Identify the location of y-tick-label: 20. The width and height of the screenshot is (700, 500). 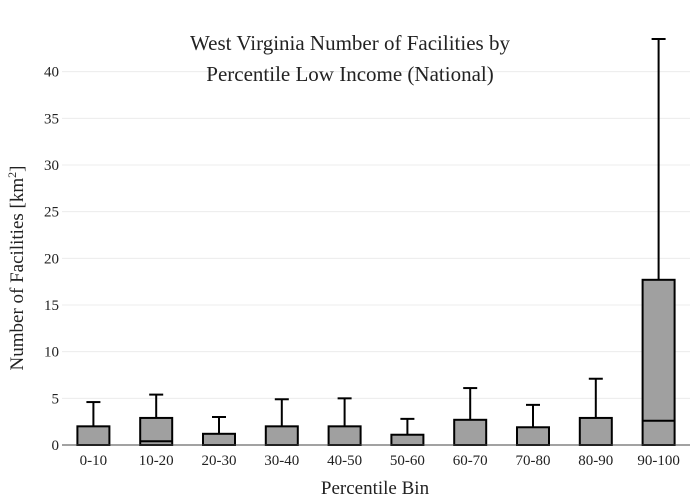
(51, 259).